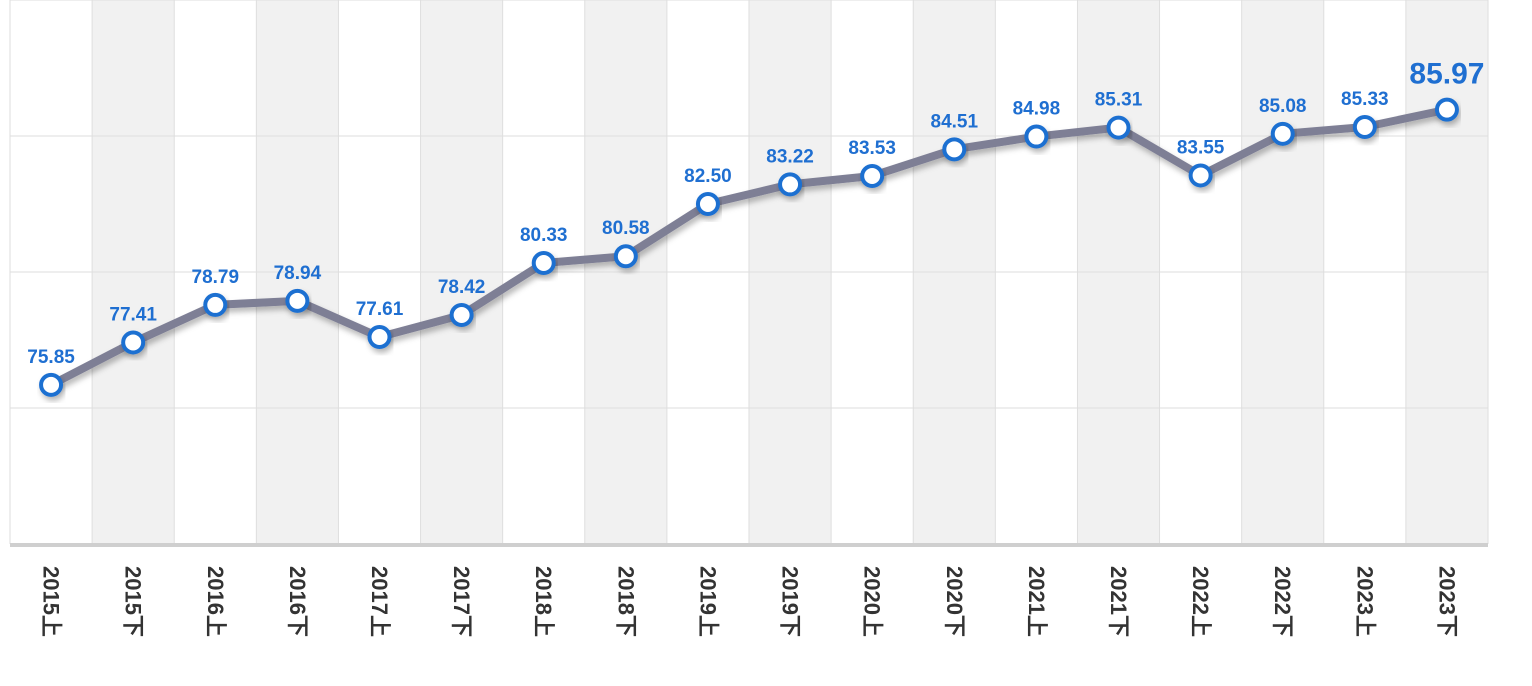 This screenshot has width=1532, height=686. What do you see at coordinates (1036, 601) in the screenshot?
I see `x-tick-label: 2021上` at bounding box center [1036, 601].